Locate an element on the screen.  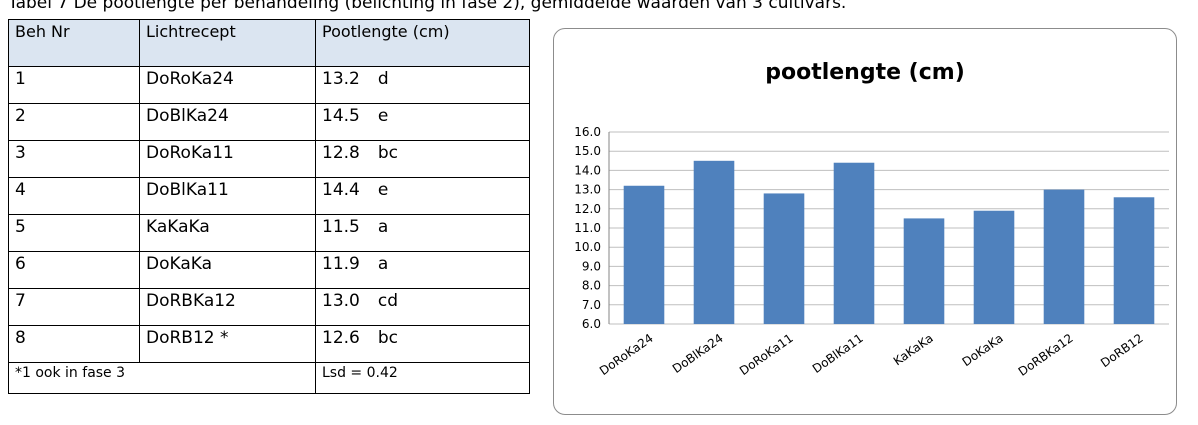
value: 14.5 is located at coordinates (341, 116).